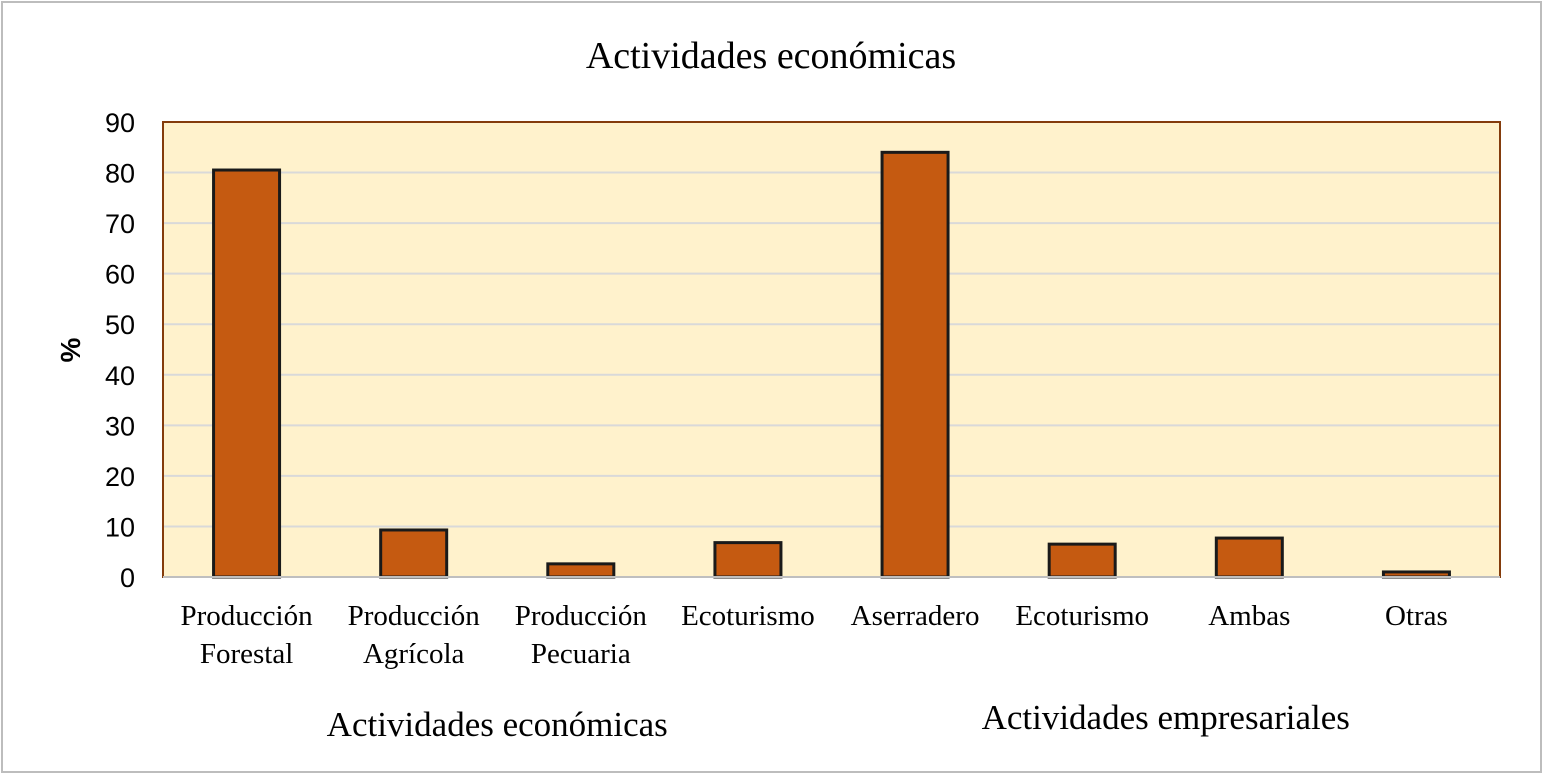 The width and height of the screenshot is (1543, 774). Describe the element at coordinates (120, 376) in the screenshot. I see `y-tick-label: 40` at that location.